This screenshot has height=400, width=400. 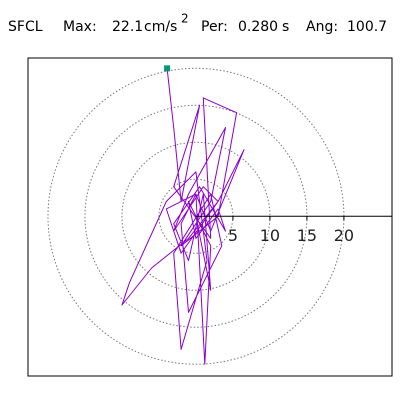 I want to click on x-tick-label: 5, so click(x=233, y=235).